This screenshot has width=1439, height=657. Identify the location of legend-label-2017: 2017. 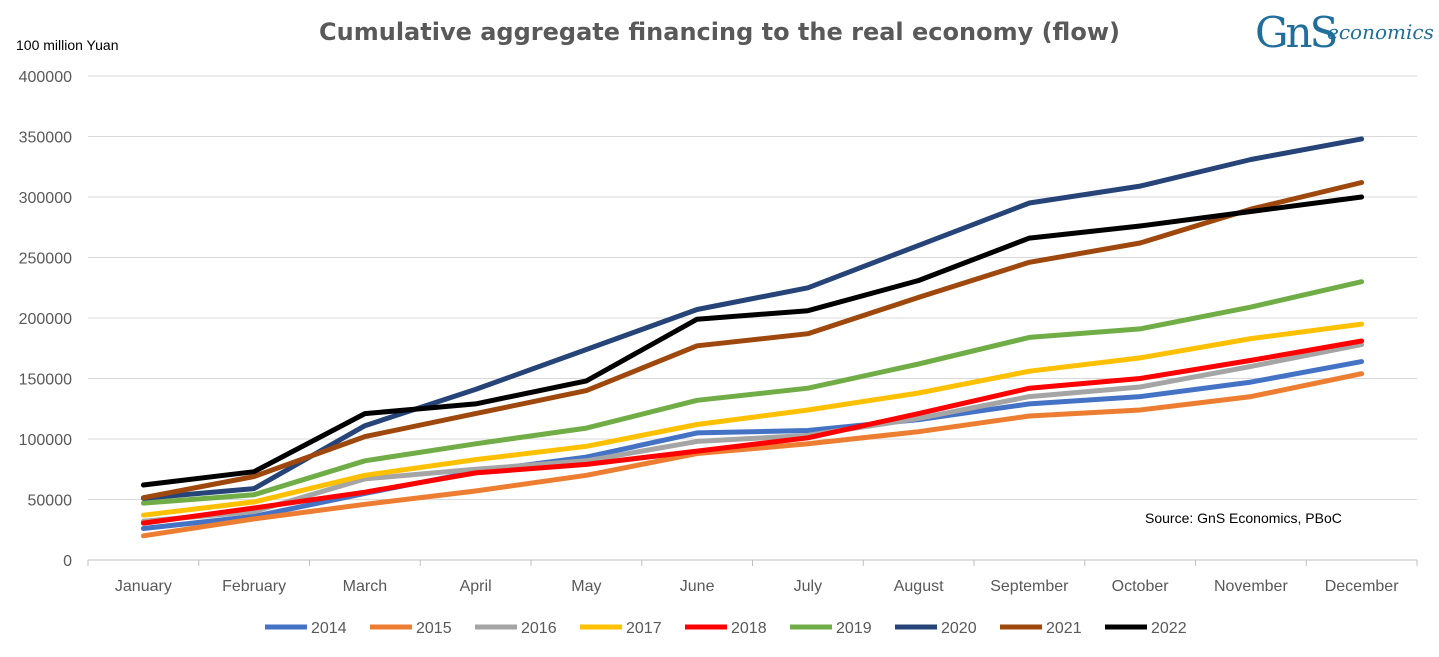
(644, 628).